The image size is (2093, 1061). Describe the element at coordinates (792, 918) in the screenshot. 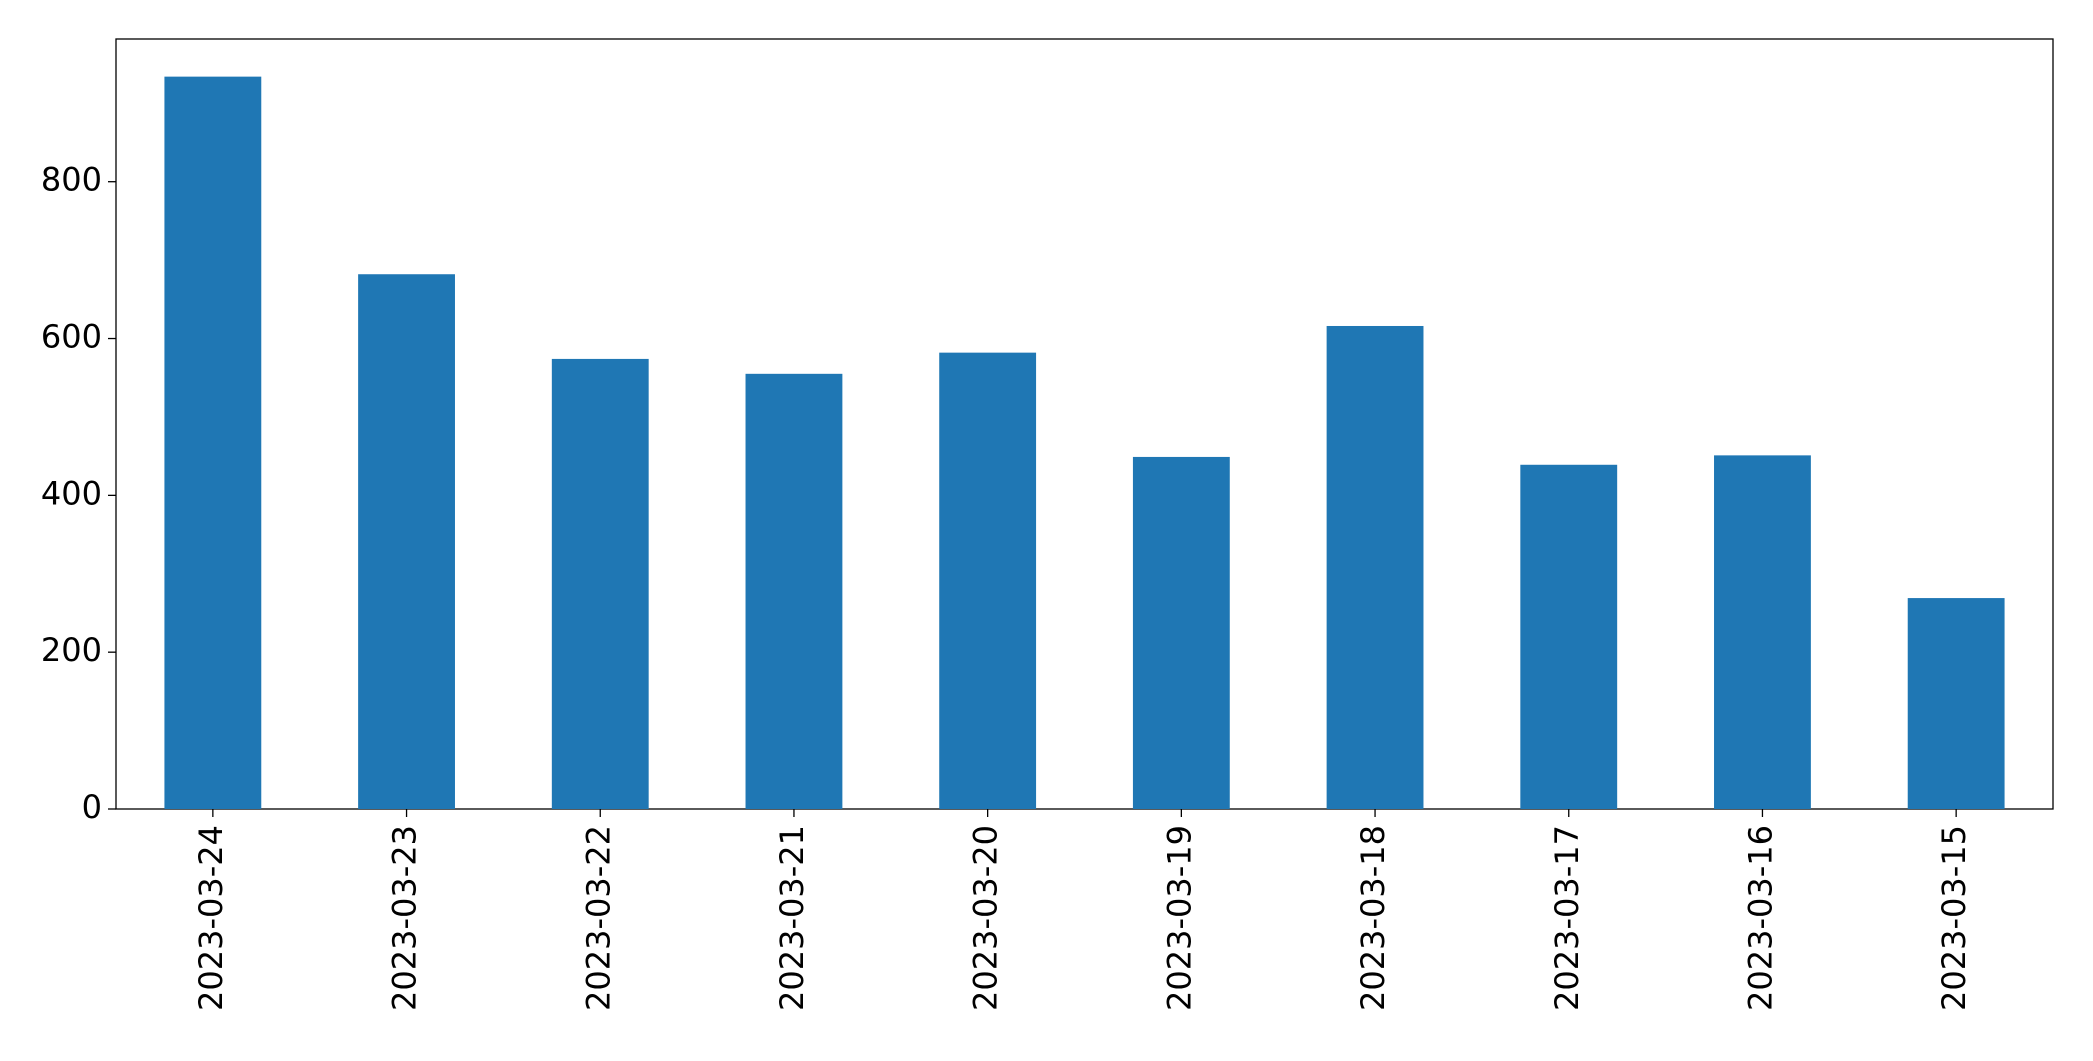

I see `x-tick-label: 2023-03-21` at that location.